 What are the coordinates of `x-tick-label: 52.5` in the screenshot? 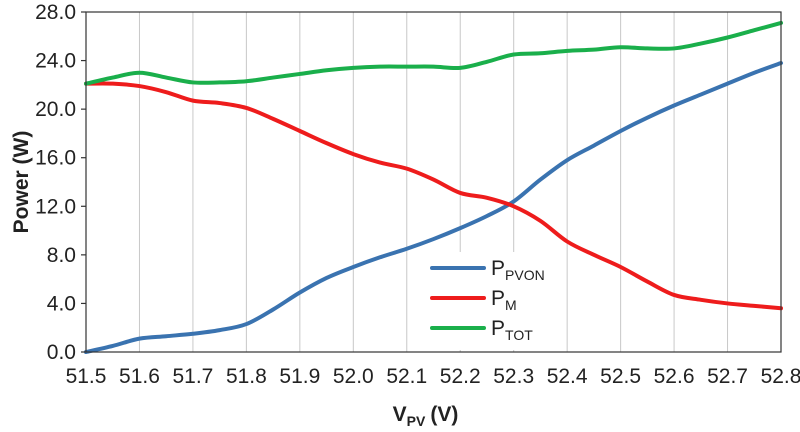 It's located at (620, 376).